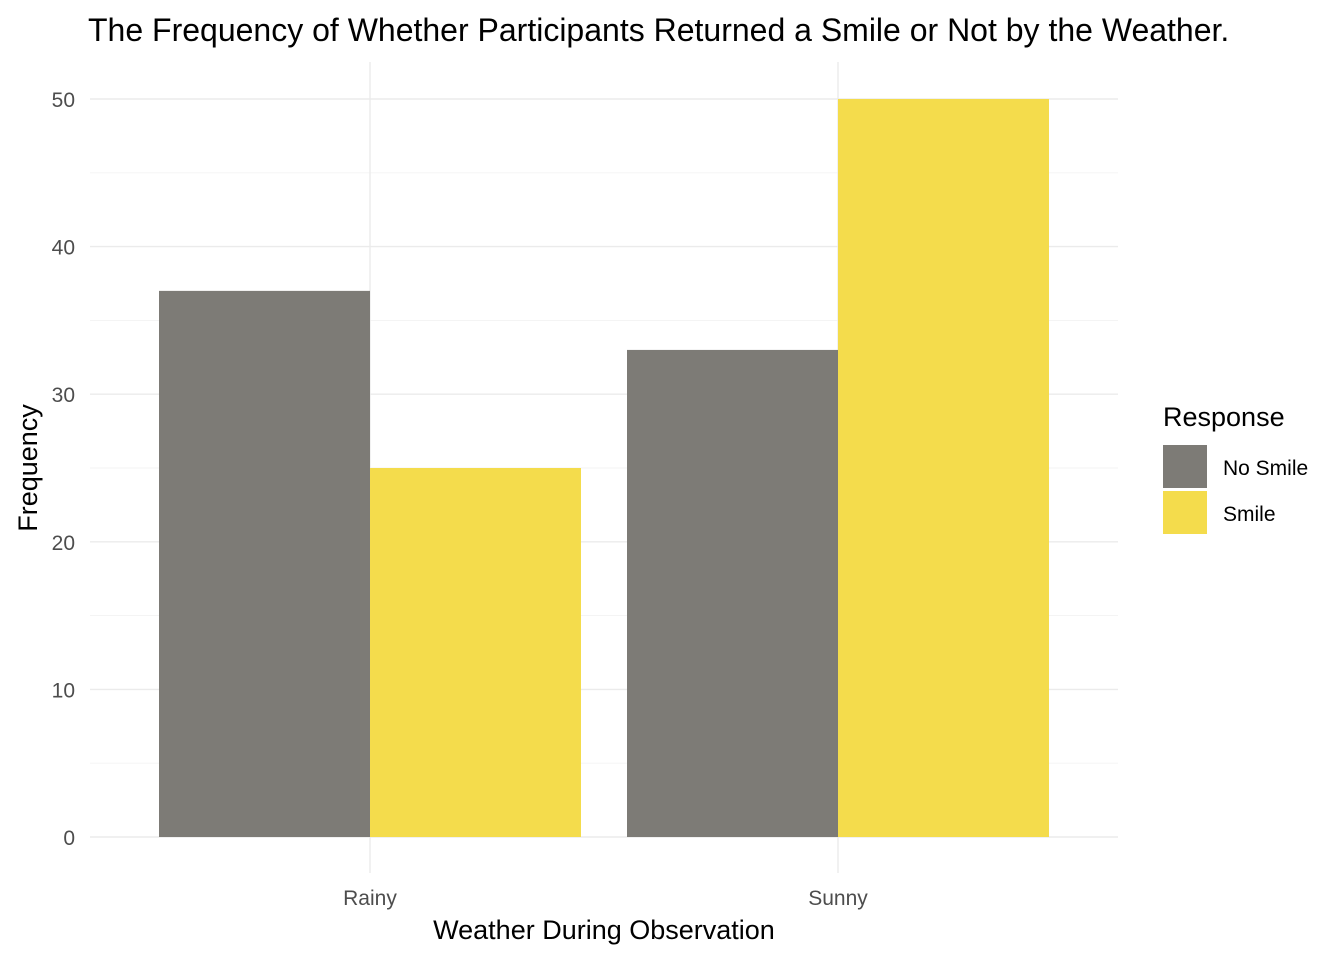 This screenshot has width=1344, height=960. What do you see at coordinates (370, 898) in the screenshot?
I see `x-tick-label: Rainy` at bounding box center [370, 898].